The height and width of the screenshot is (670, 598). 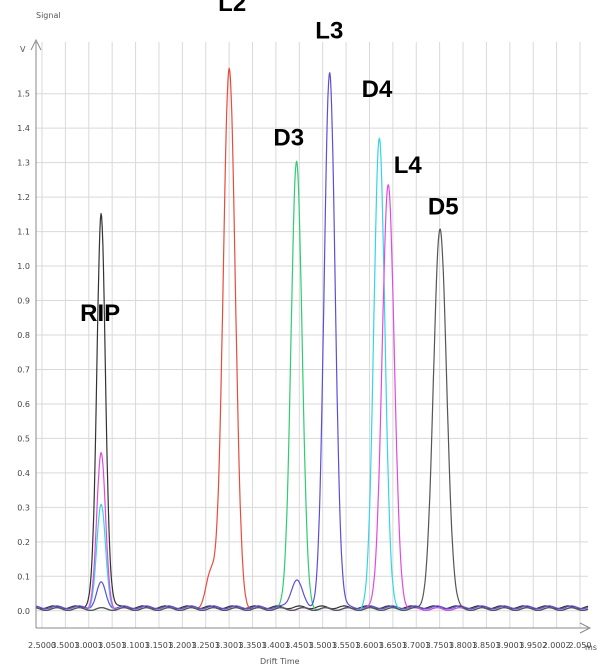 I want to click on peak-label-d5: D5, so click(x=443, y=206).